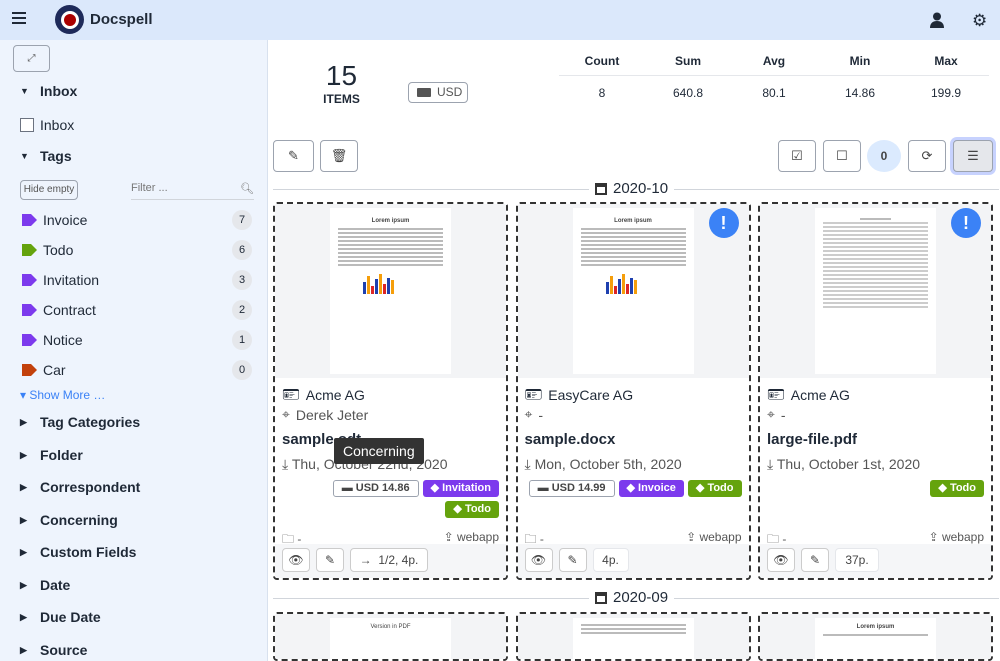  I want to click on item-date: Thu, October 1st, 2020, so click(848, 464).